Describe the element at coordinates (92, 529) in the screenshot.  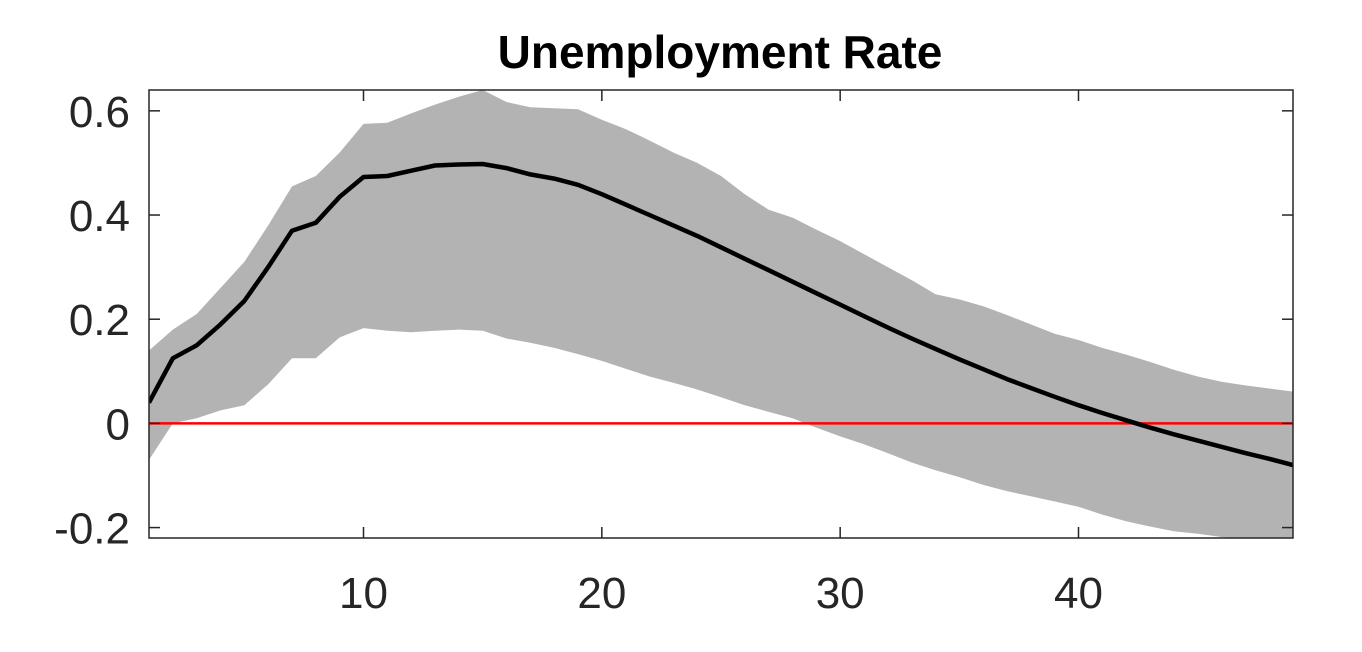
I see `y-tick-label: -0.2` at that location.